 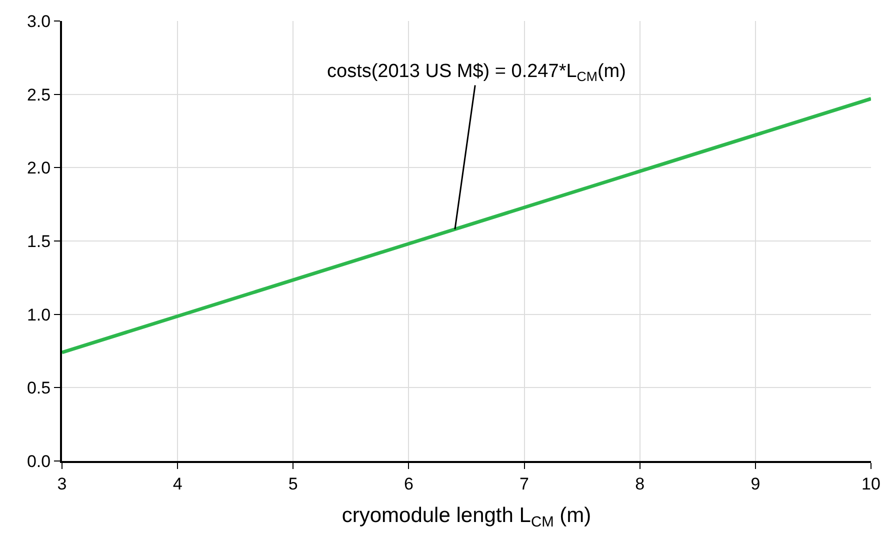 I want to click on y-tick-label: 0.0, so click(x=38, y=461).